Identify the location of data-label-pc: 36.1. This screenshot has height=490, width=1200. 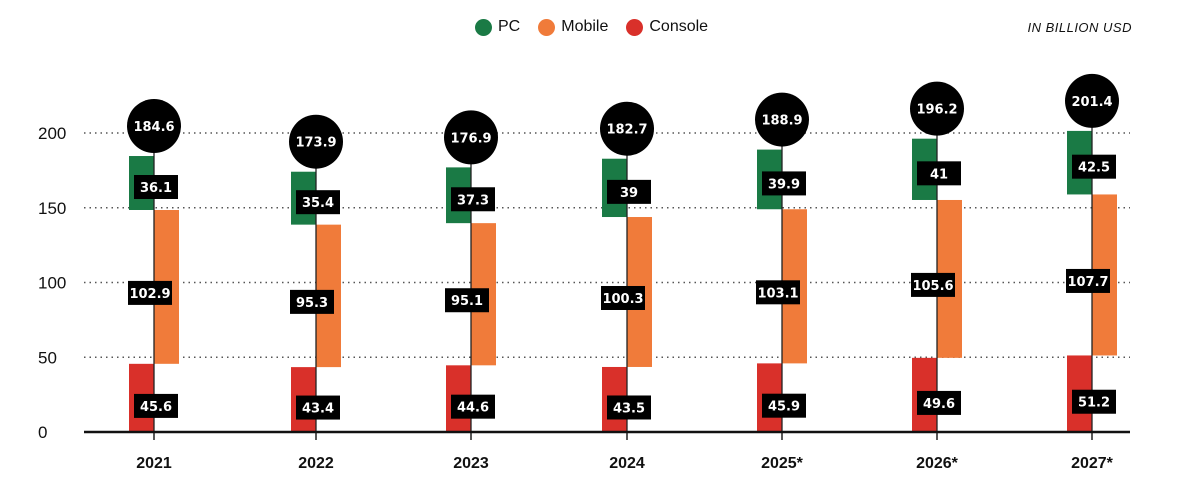
(156, 187).